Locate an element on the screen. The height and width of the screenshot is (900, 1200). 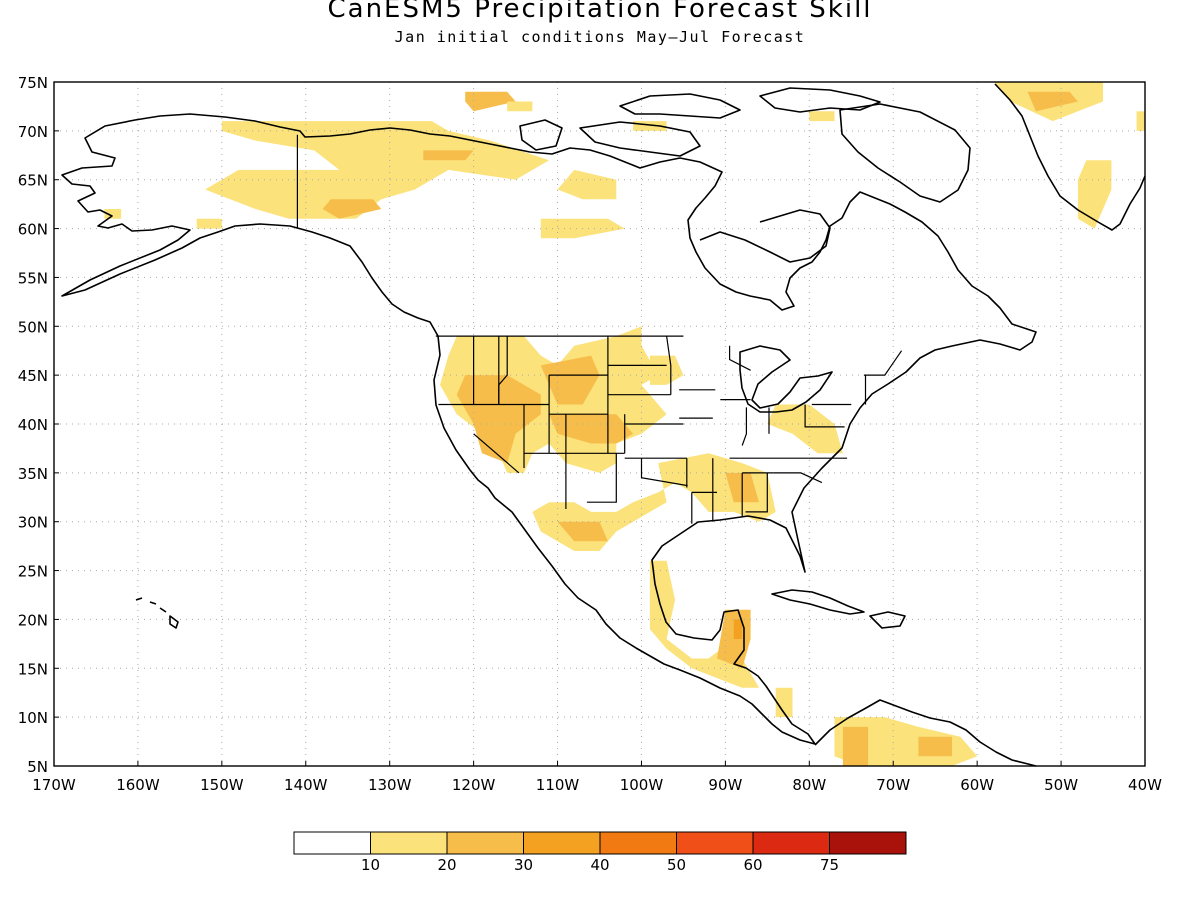
lon-tick-label: 100W is located at coordinates (642, 785).